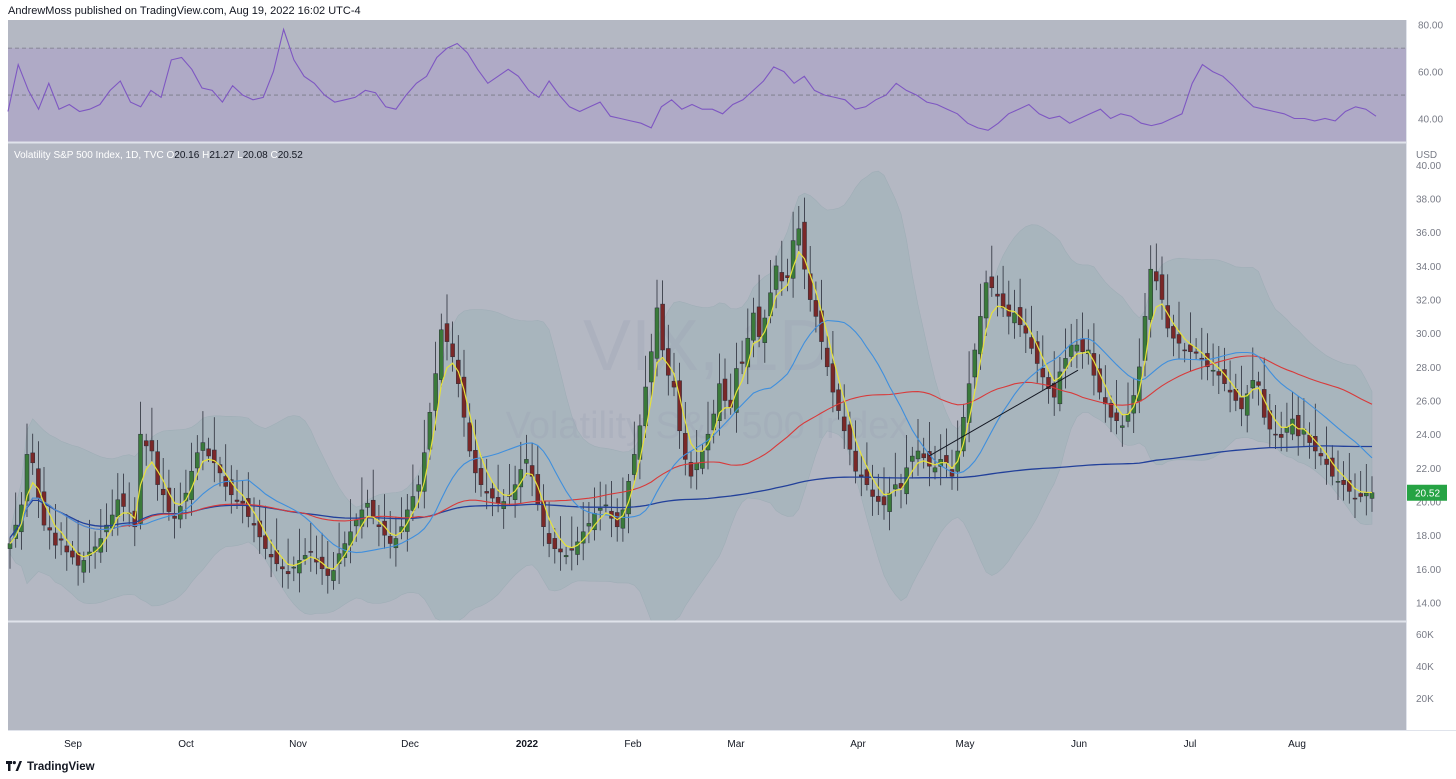 This screenshot has height=779, width=1456. I want to click on tradingview-footer: TradingView, so click(50, 767).